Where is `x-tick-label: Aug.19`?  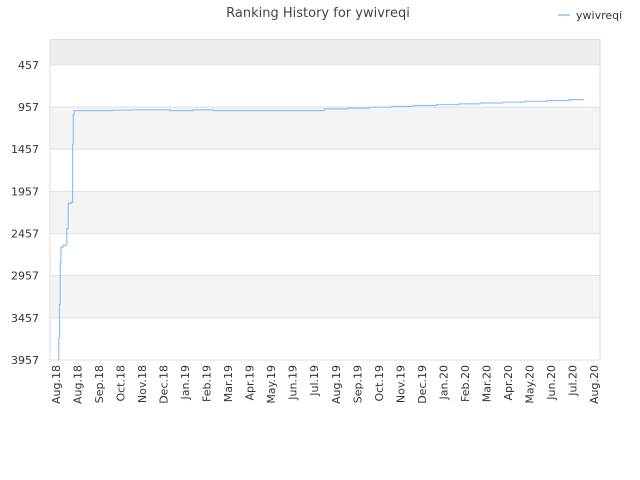
x-tick-label: Aug.19 is located at coordinates (336, 384).